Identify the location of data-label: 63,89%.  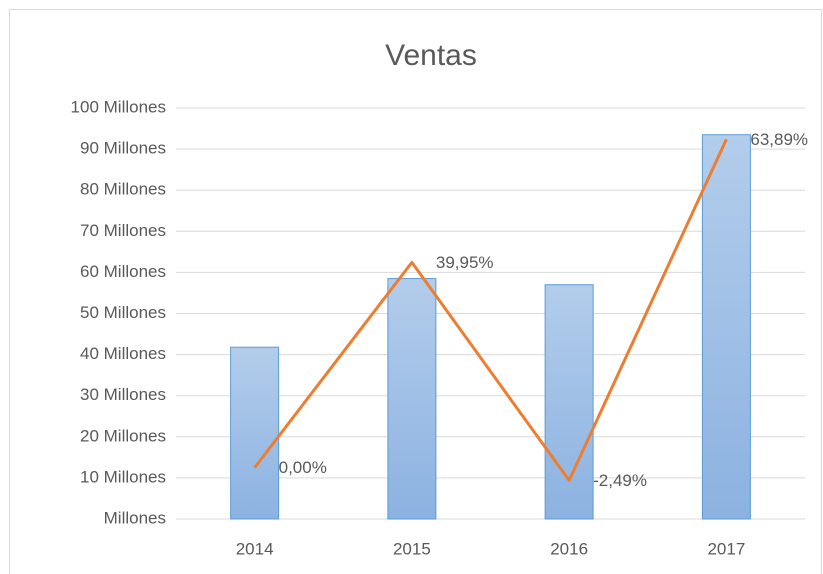
(779, 139).